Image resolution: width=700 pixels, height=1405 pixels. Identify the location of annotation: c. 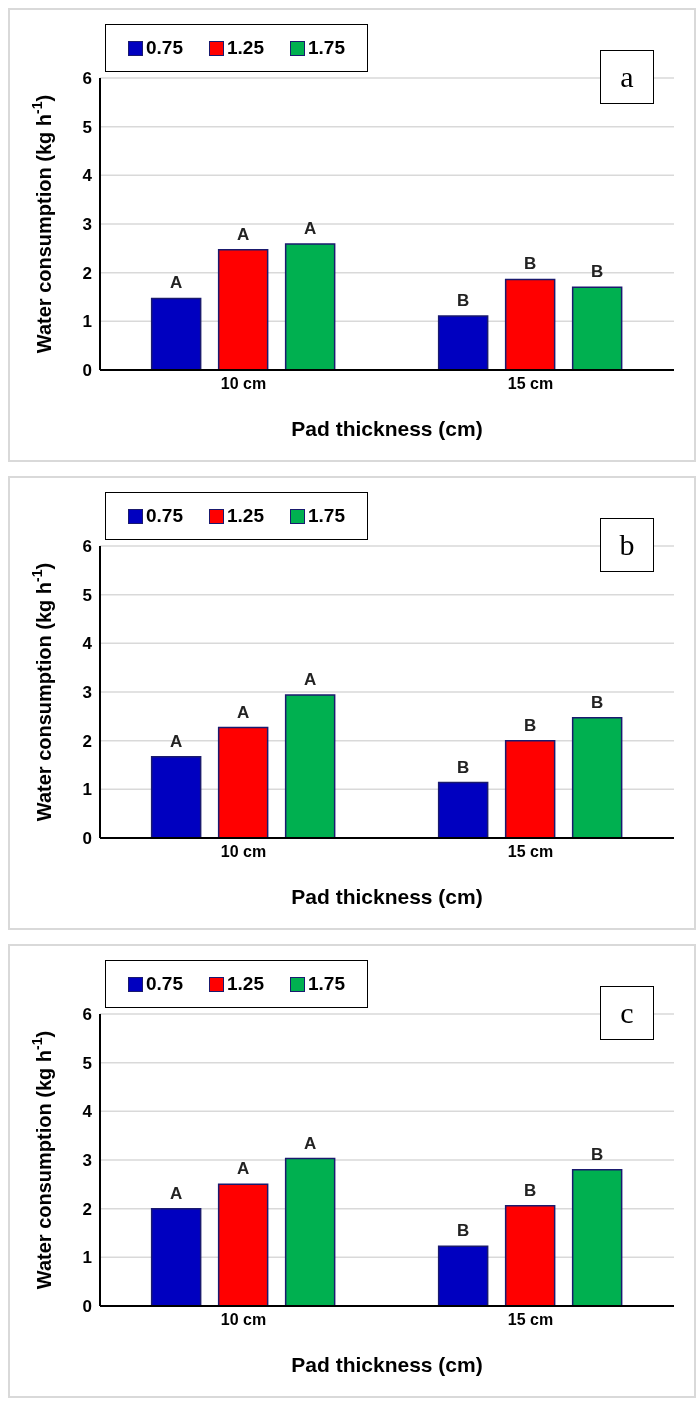
(627, 1013).